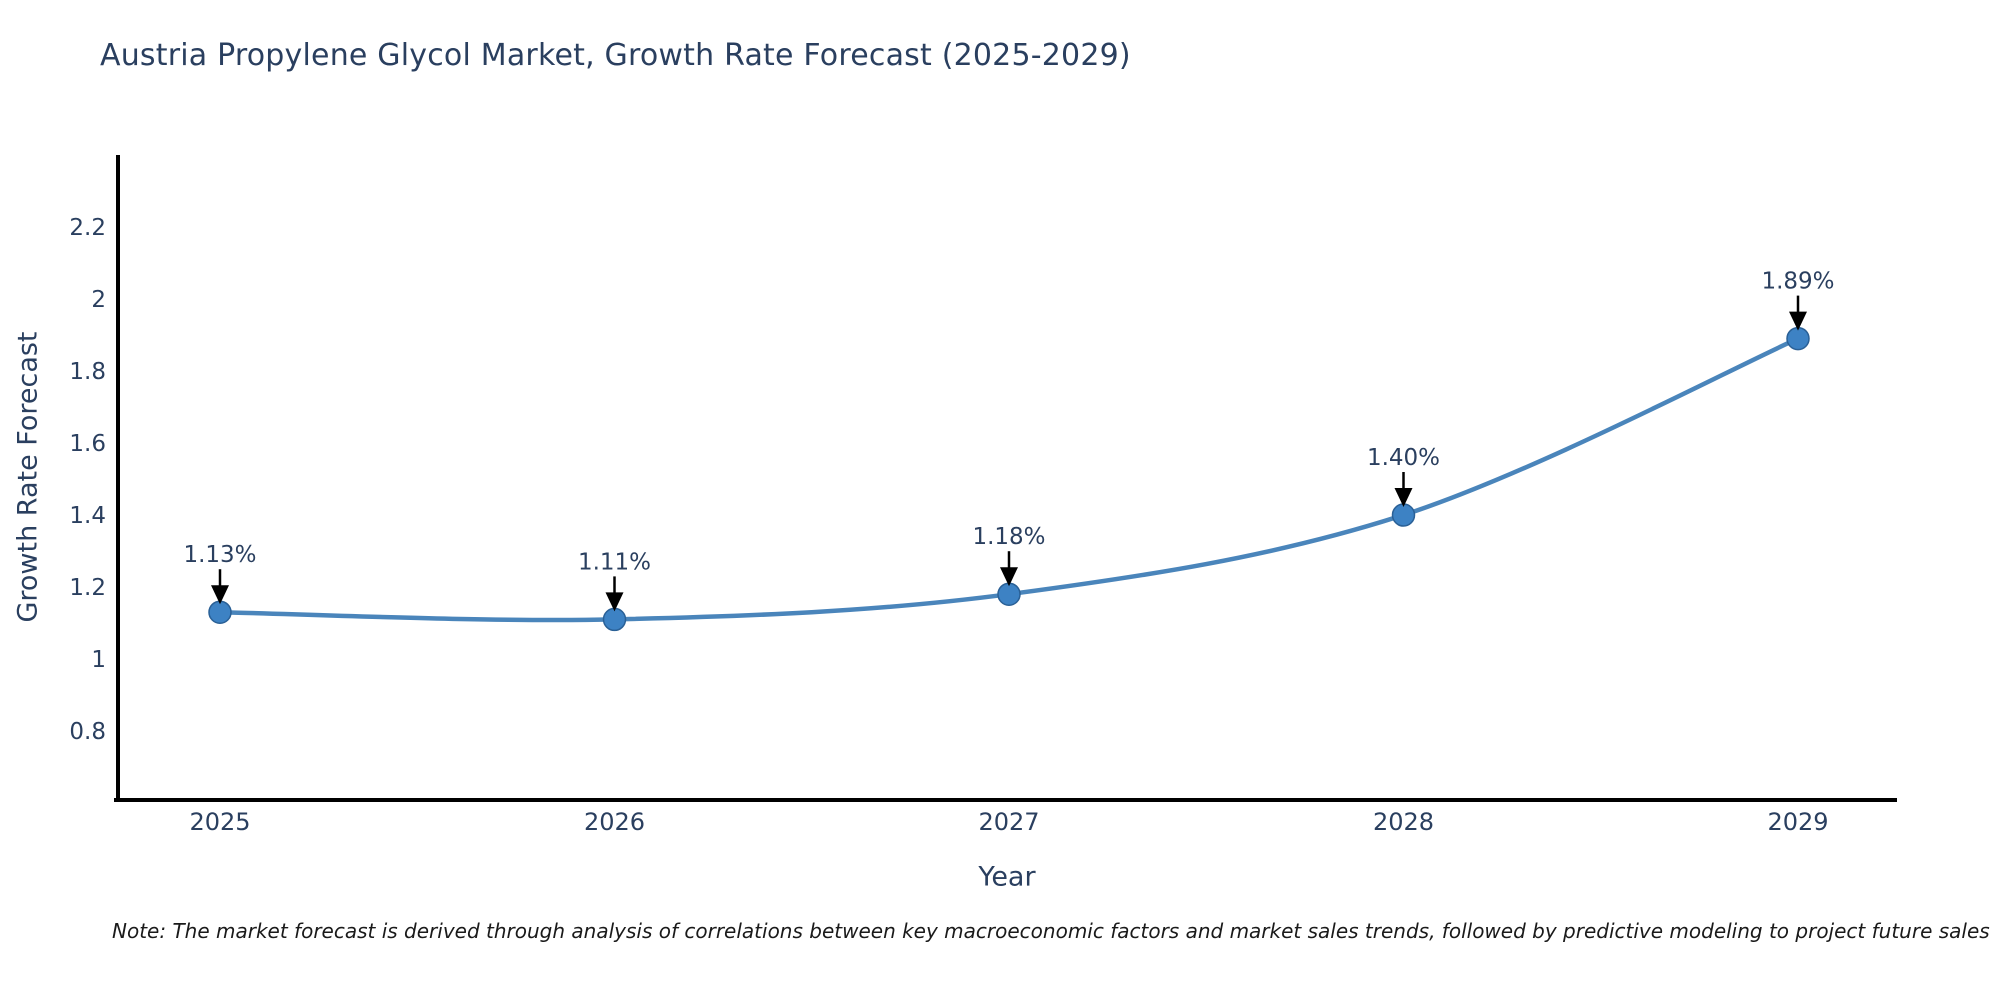 The height and width of the screenshot is (1000, 2000). What do you see at coordinates (98, 660) in the screenshot?
I see `y-tick-label: 1` at bounding box center [98, 660].